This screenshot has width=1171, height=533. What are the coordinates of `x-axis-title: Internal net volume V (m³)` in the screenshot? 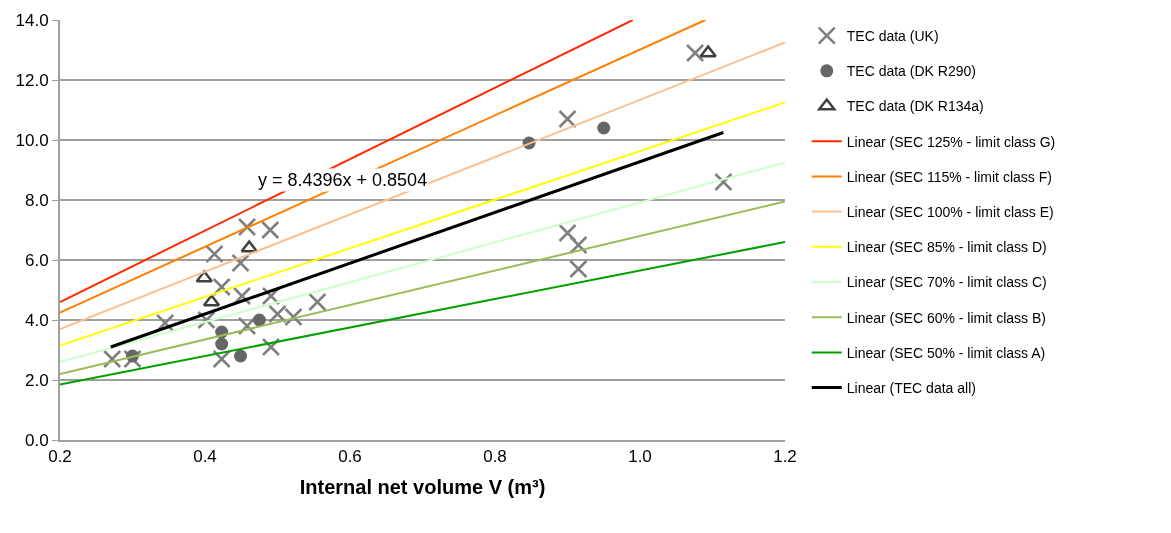 It's located at (422, 487).